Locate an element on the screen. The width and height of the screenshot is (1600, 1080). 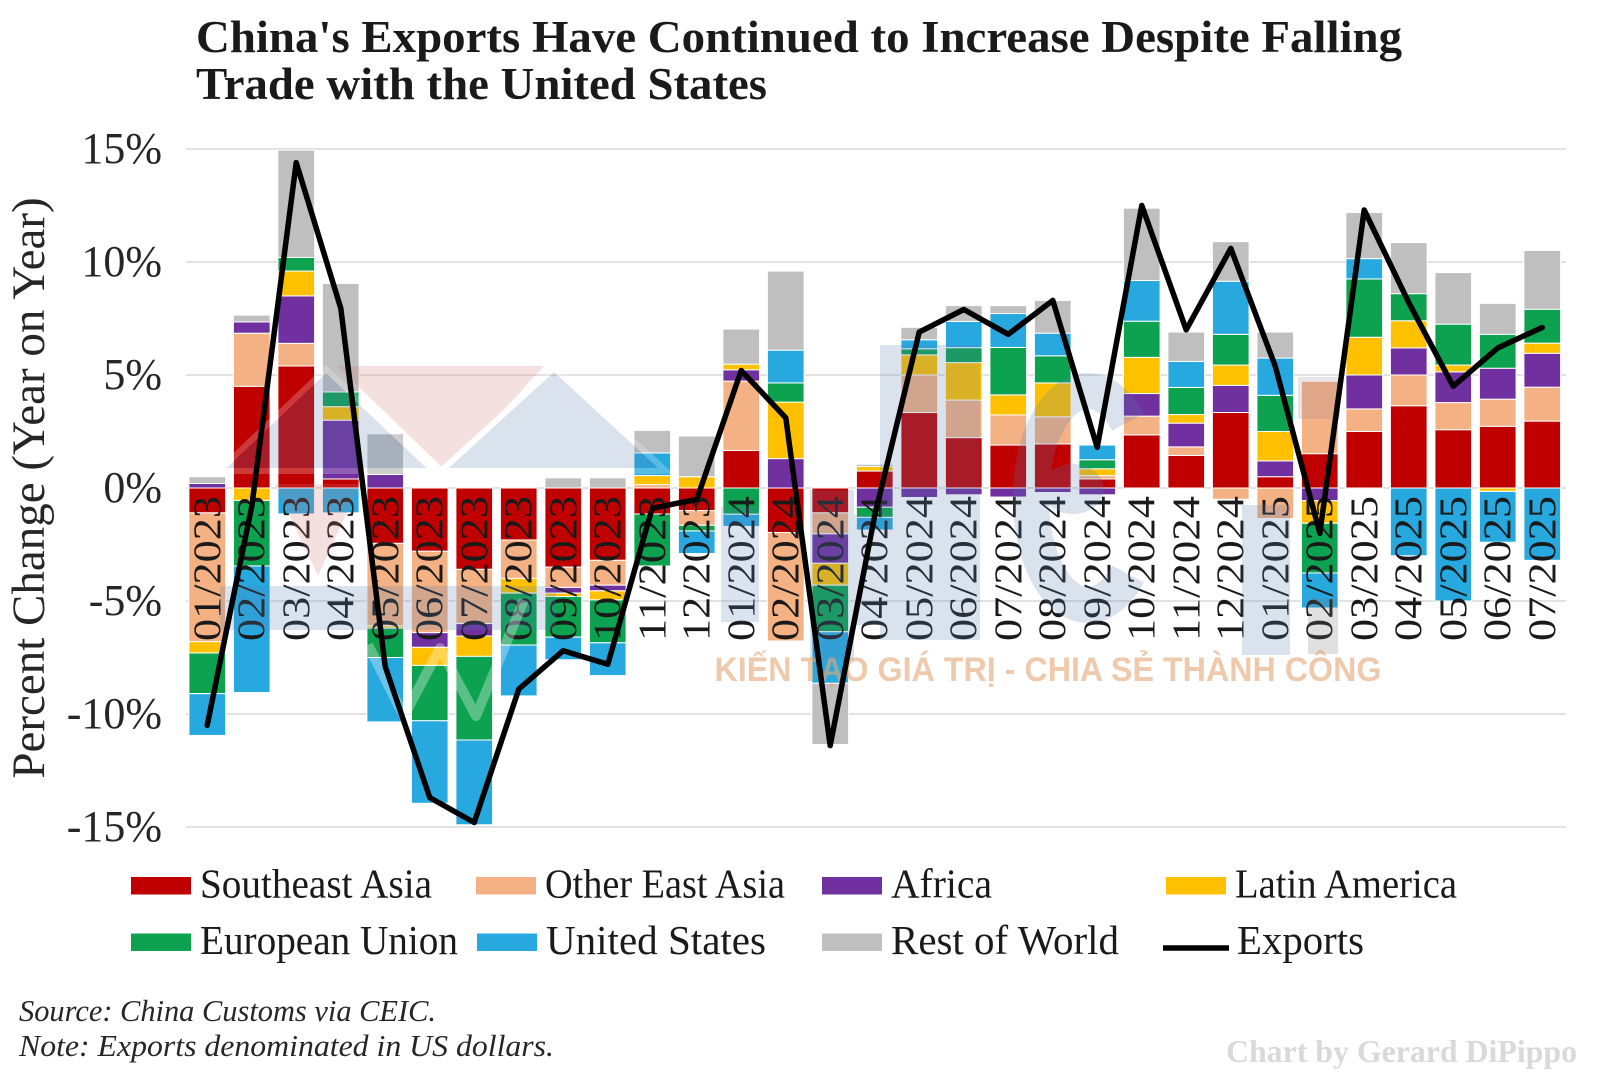
svg-text: 04/2023 is located at coordinates (340, 568).